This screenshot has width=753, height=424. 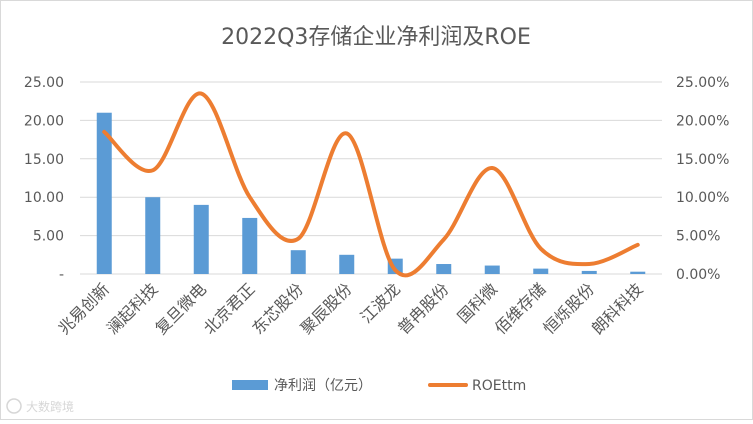 I want to click on left-tick-label: -, so click(x=61, y=275).